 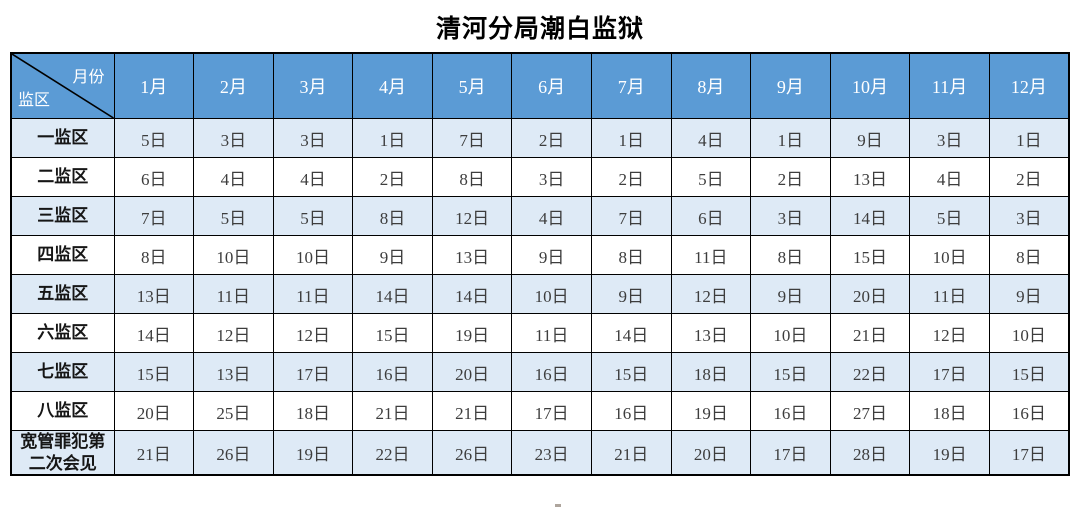 What do you see at coordinates (870, 85) in the screenshot?
I see `month-header-cell: 10月` at bounding box center [870, 85].